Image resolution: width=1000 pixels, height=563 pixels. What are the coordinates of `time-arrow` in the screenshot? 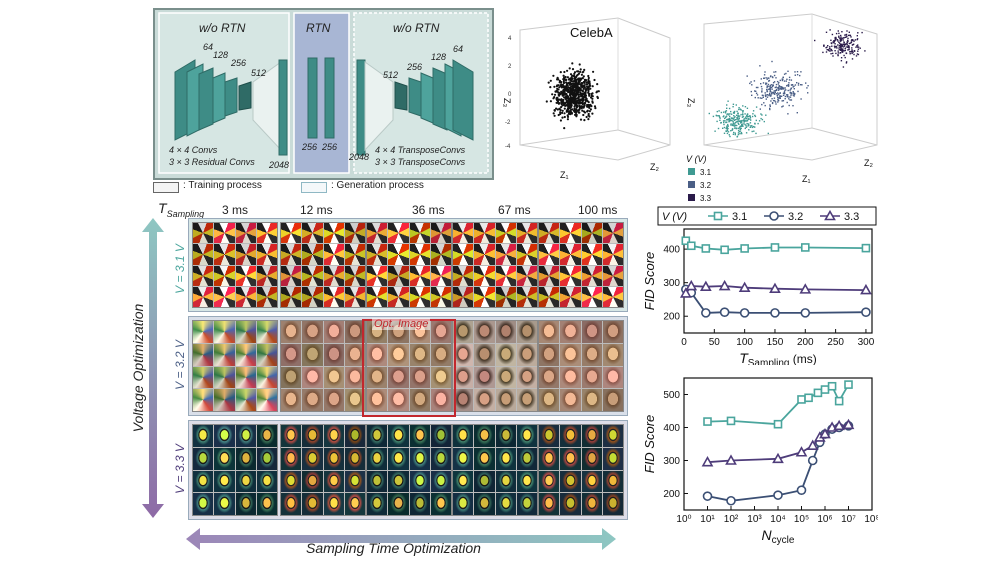 It's located at (401, 539).